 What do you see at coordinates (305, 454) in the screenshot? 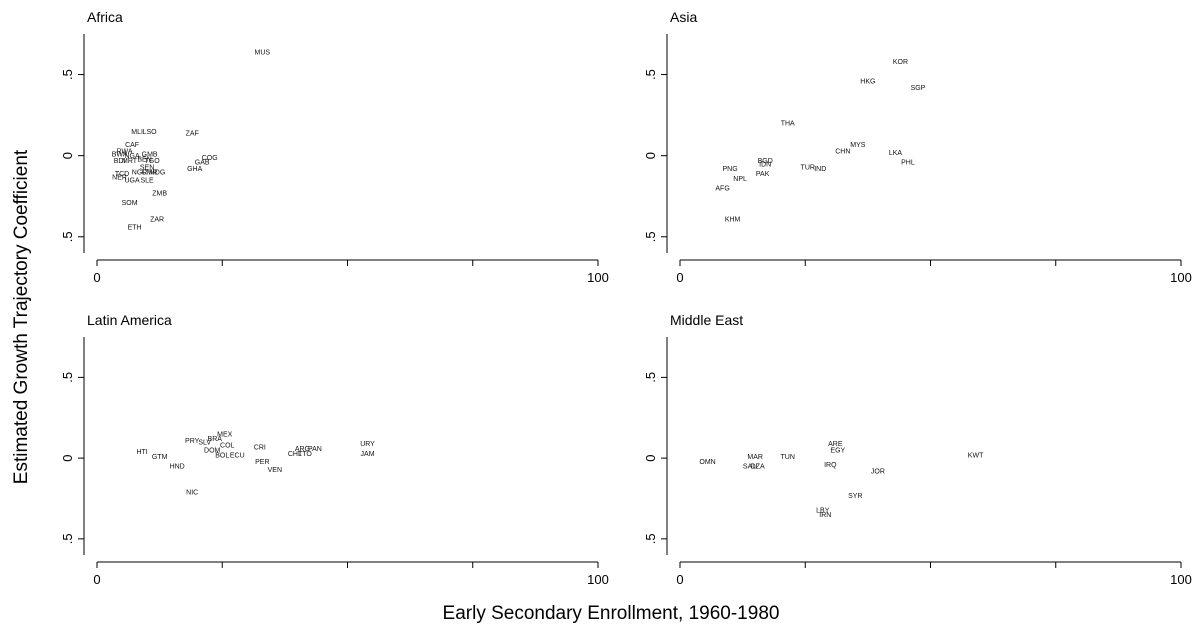
I see `point-label-tto: TTO` at bounding box center [305, 454].